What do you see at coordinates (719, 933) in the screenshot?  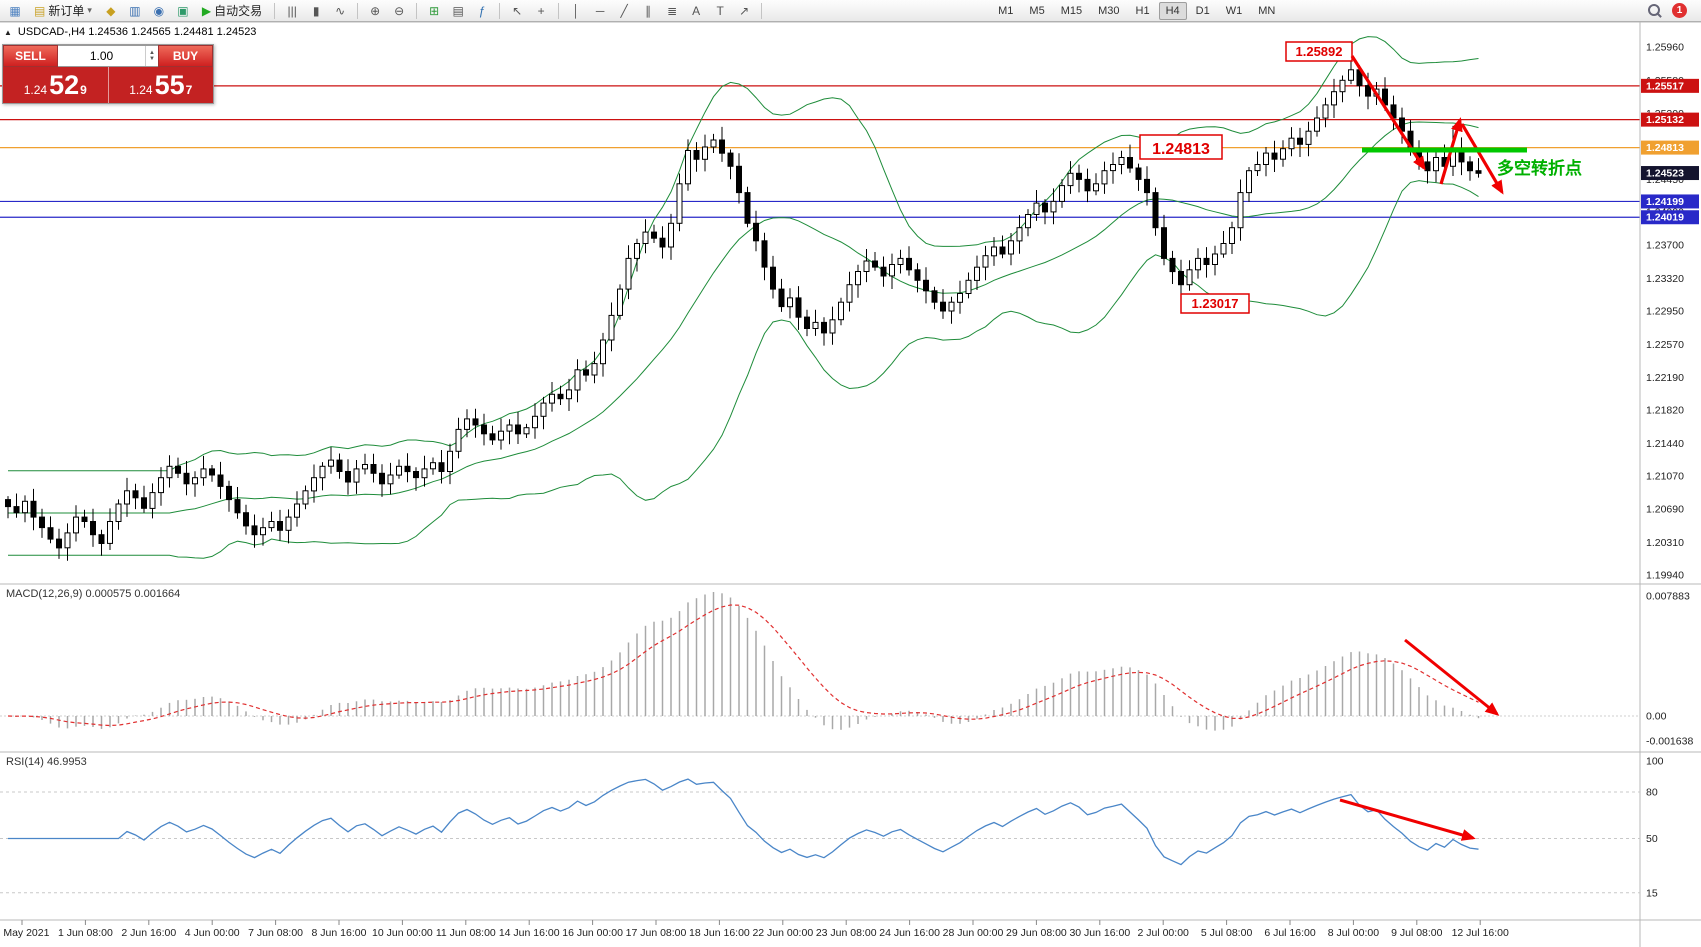 I see `svg-text: 18 Jun 16:00` at bounding box center [719, 933].